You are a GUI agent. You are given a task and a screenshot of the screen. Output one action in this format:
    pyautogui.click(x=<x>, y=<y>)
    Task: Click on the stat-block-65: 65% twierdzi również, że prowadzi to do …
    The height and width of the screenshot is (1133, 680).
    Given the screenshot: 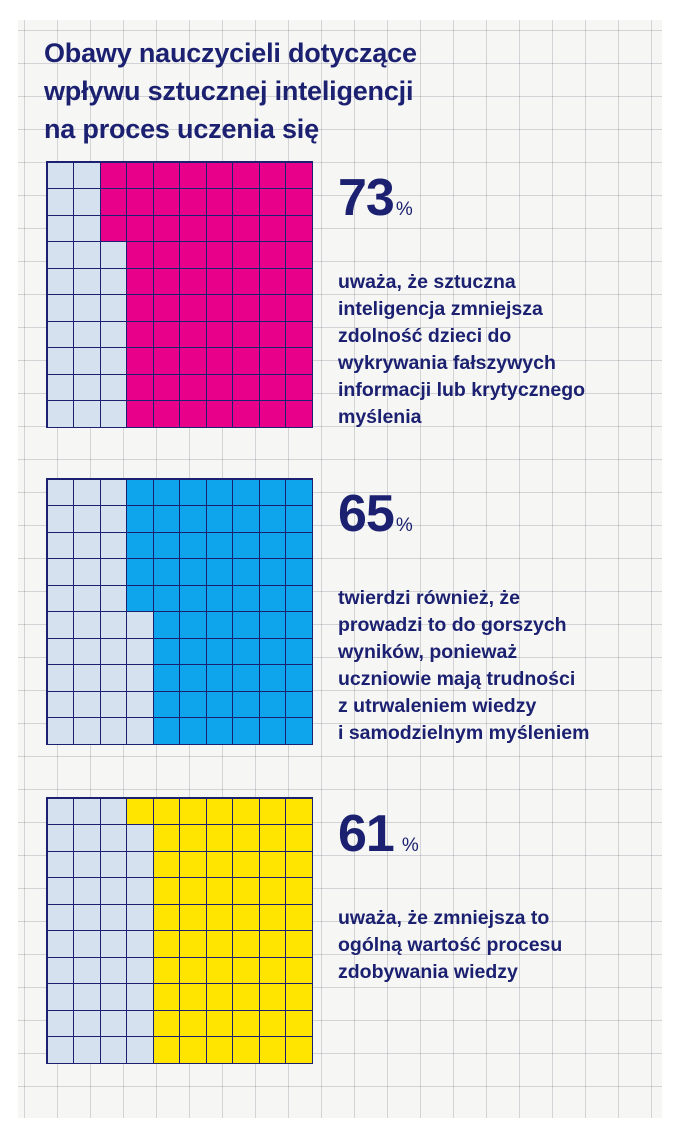 What is the action you would take?
    pyautogui.click(x=493, y=616)
    